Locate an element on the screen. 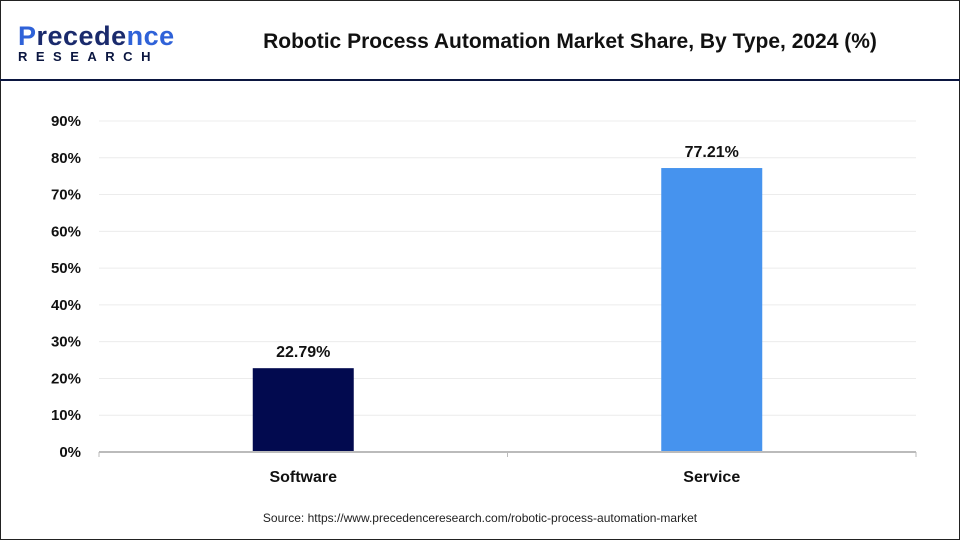  y-tick-label: 90% is located at coordinates (66, 121).